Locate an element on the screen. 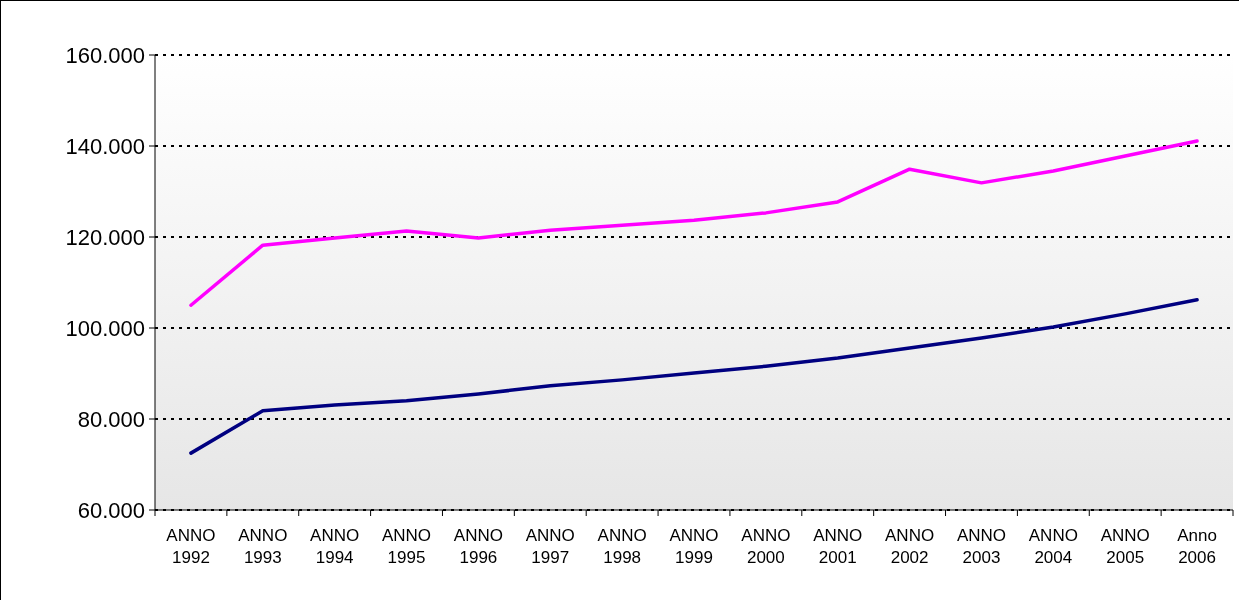 The image size is (1239, 600). y-tick-label: 140.000 is located at coordinates (105, 146).